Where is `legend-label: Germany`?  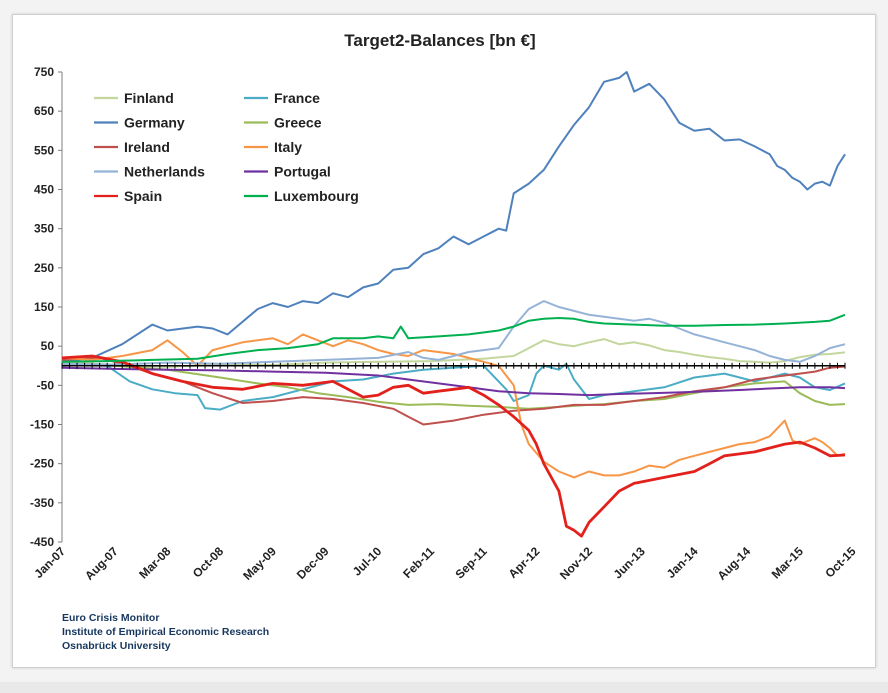
legend-label: Germany is located at coordinates (154, 123).